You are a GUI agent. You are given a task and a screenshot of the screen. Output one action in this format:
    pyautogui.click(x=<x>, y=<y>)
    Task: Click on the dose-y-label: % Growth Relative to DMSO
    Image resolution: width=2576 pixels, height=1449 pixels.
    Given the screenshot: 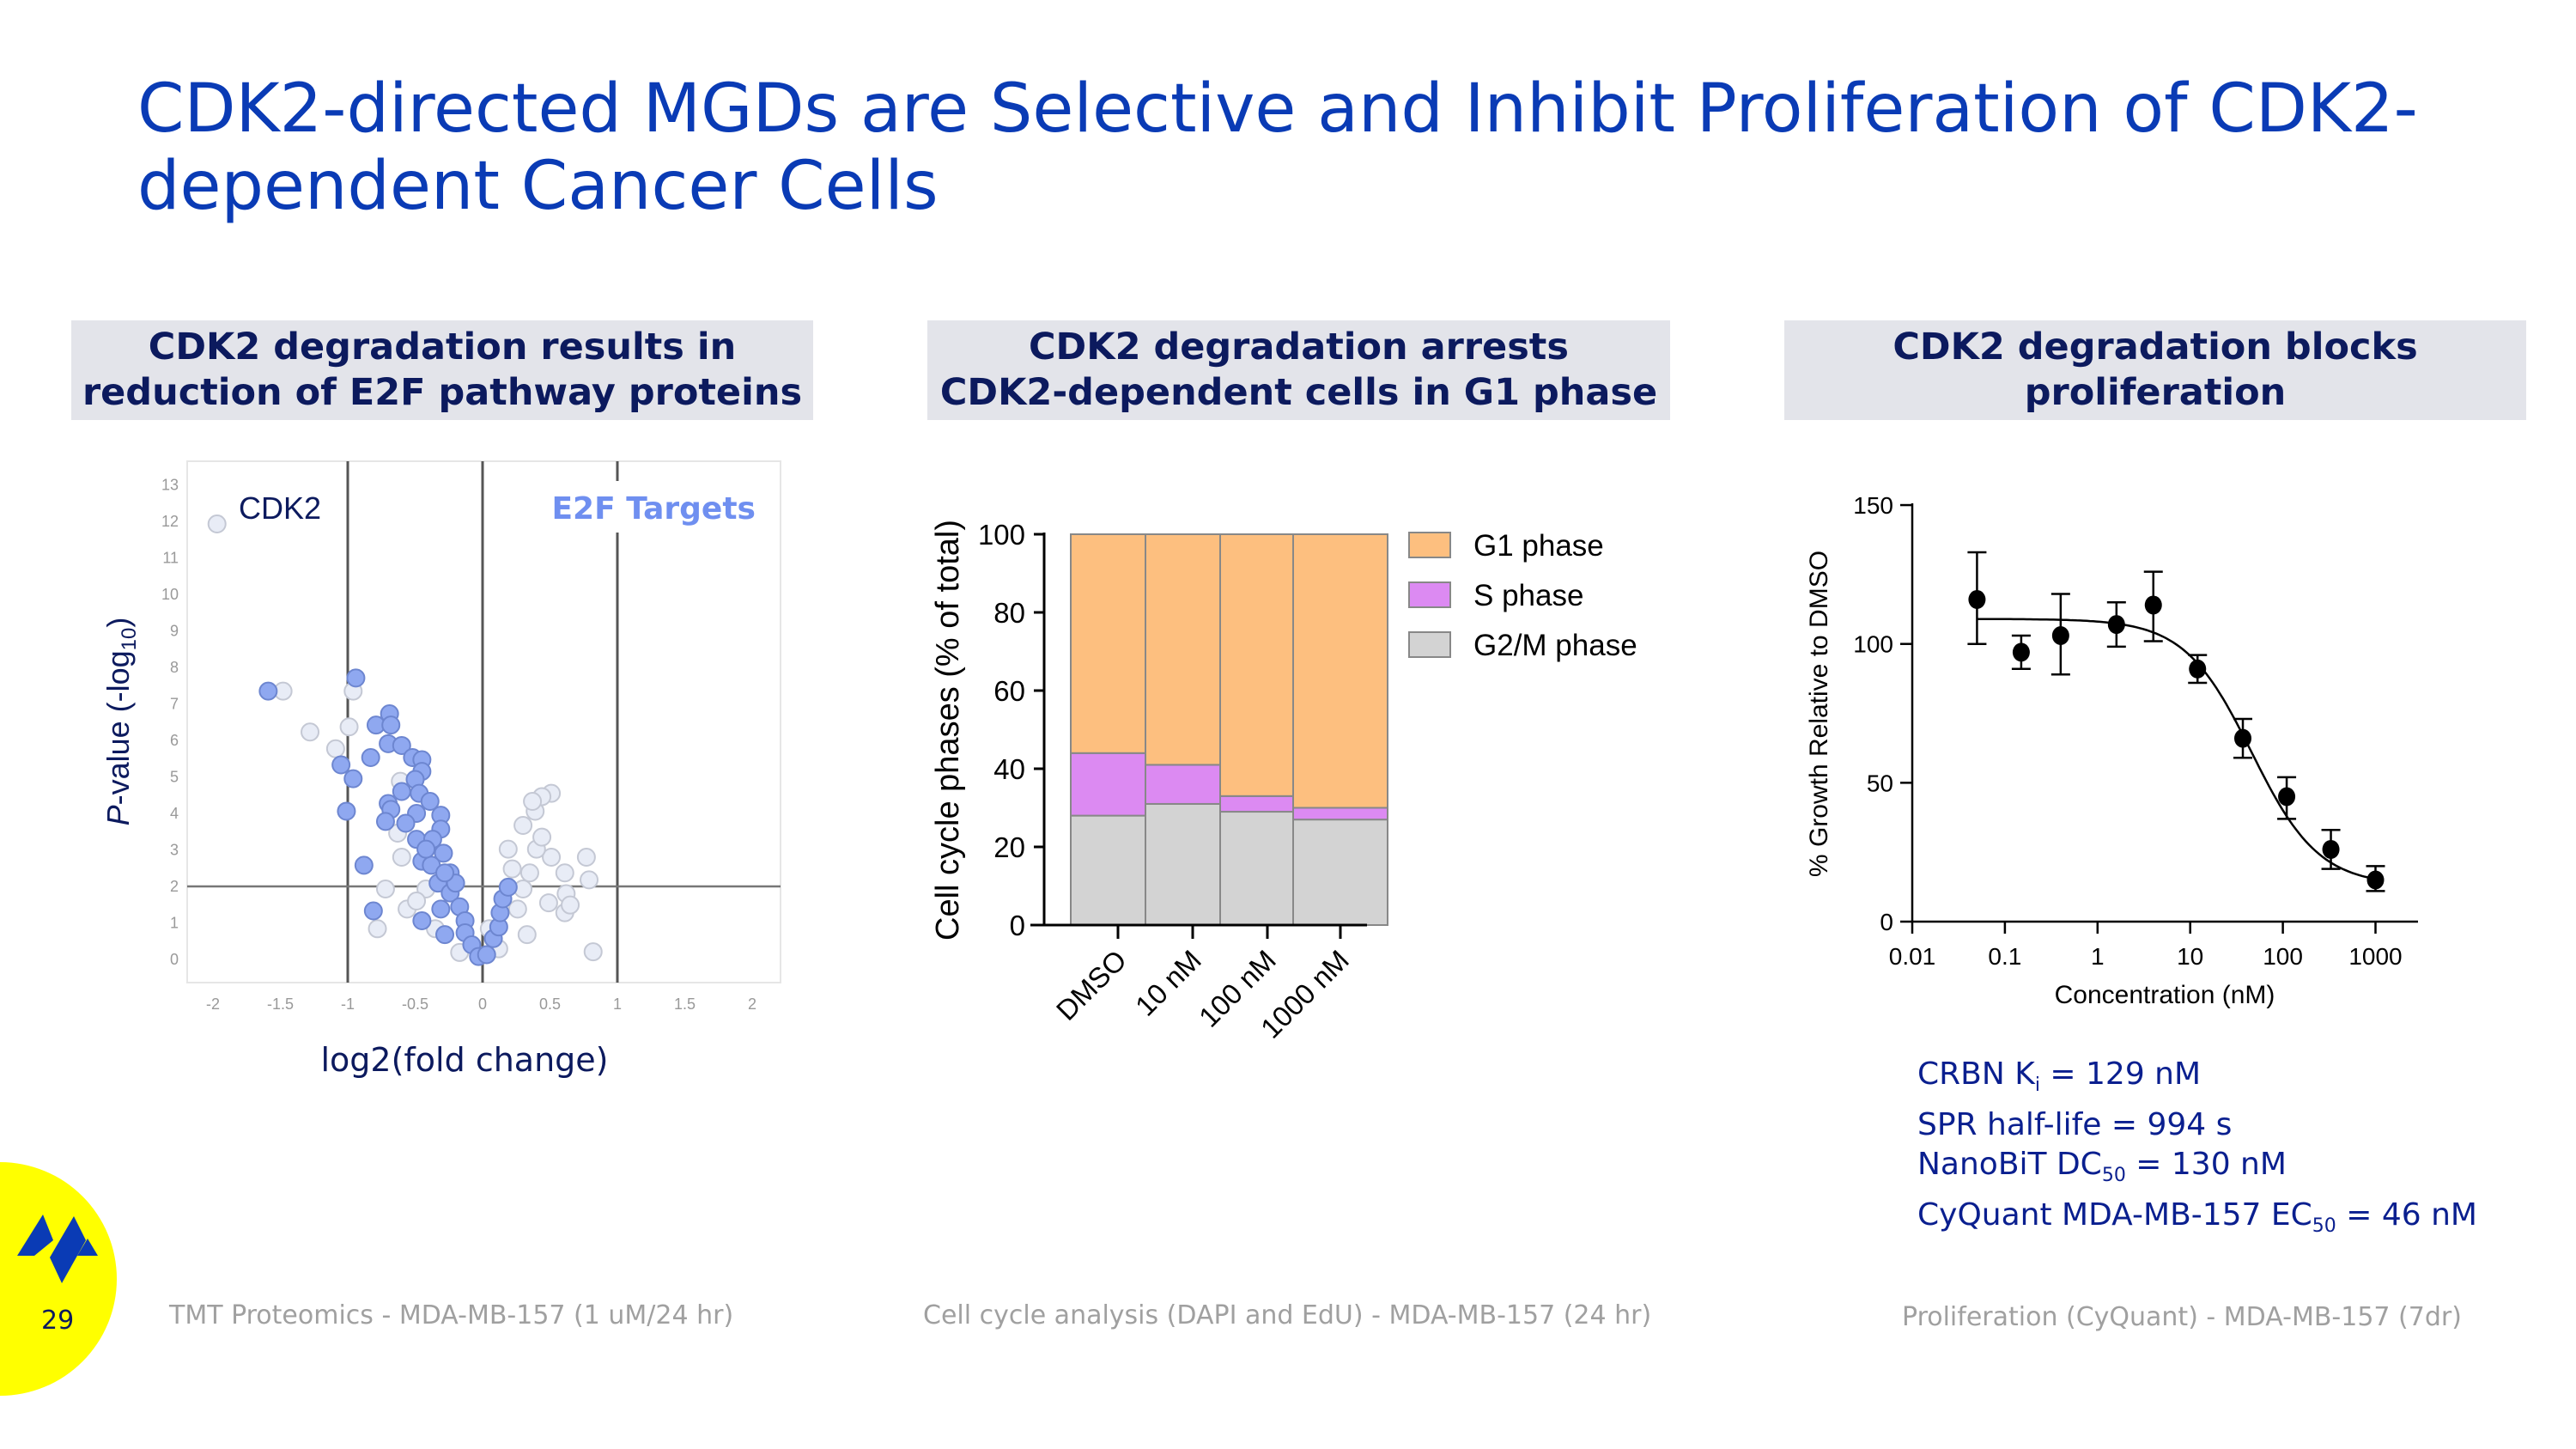 What is the action you would take?
    pyautogui.click(x=1819, y=714)
    